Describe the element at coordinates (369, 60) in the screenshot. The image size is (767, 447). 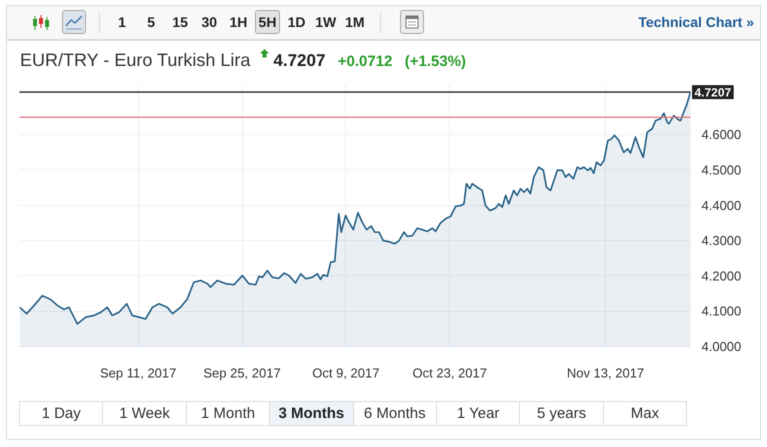
I see `chart-subtitle: 4.7207 +0.0712 (+1.53%)` at that location.